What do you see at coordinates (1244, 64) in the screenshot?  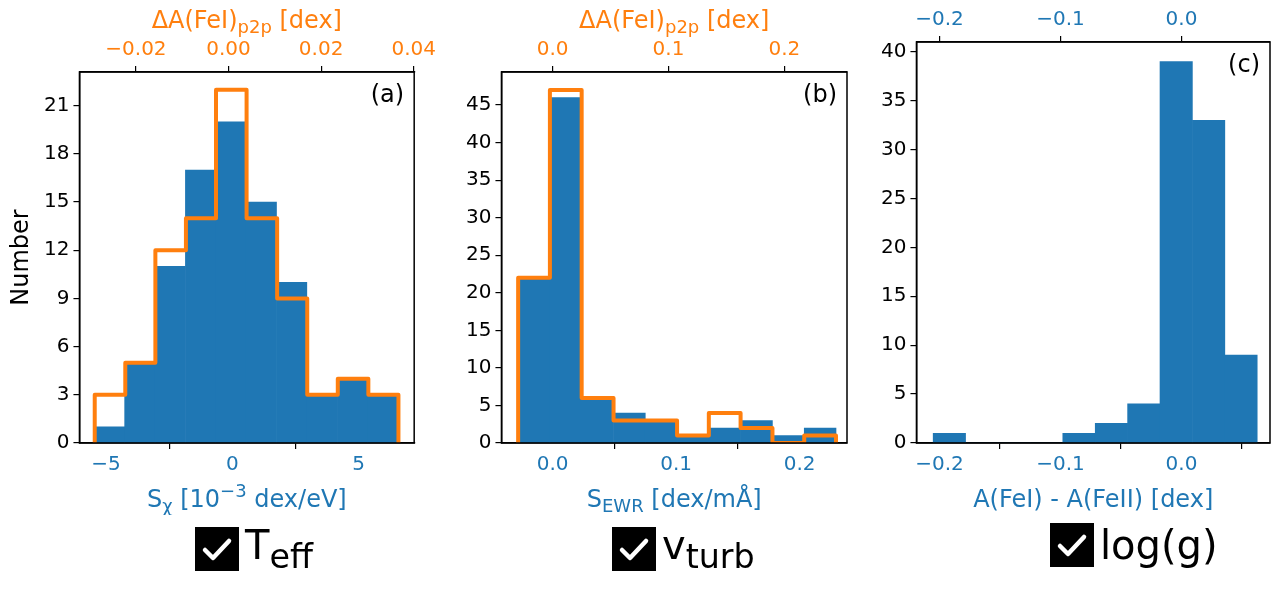 I see `chart-title: (c)` at bounding box center [1244, 64].